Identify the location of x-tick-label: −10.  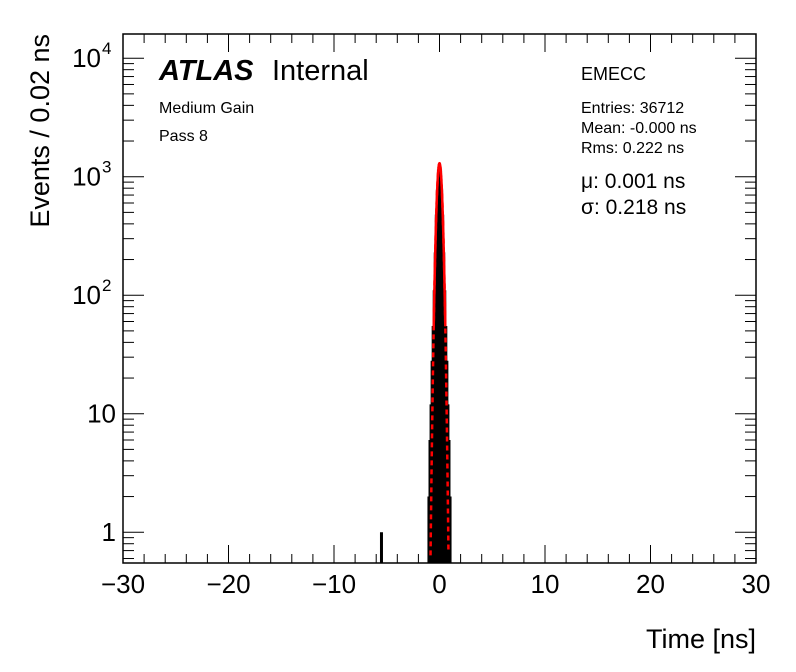
(334, 584).